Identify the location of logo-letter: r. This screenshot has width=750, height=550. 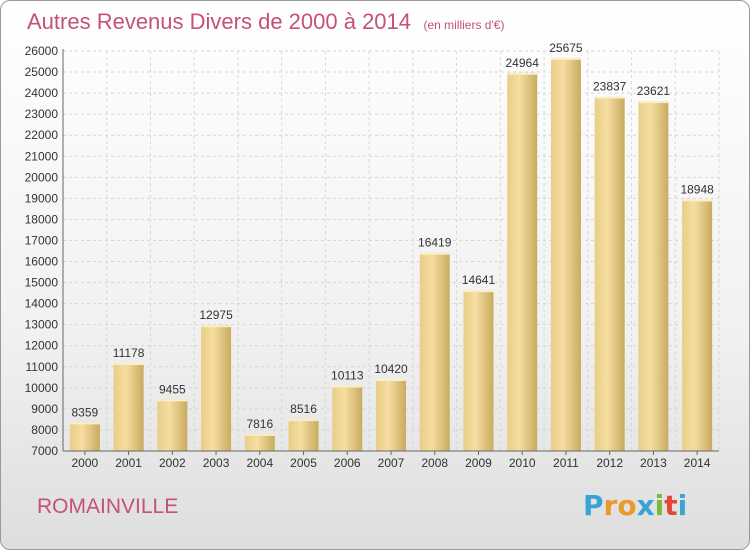
(610, 505).